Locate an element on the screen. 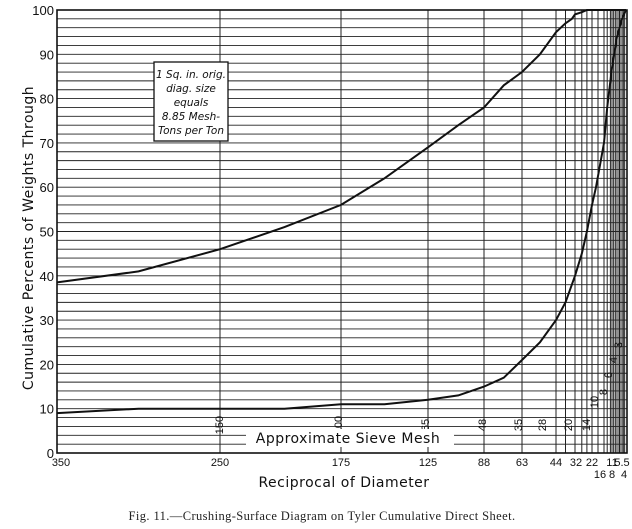 Image resolution: width=632 pixels, height=529 pixels. y-tick-label: 20 is located at coordinates (47, 364).